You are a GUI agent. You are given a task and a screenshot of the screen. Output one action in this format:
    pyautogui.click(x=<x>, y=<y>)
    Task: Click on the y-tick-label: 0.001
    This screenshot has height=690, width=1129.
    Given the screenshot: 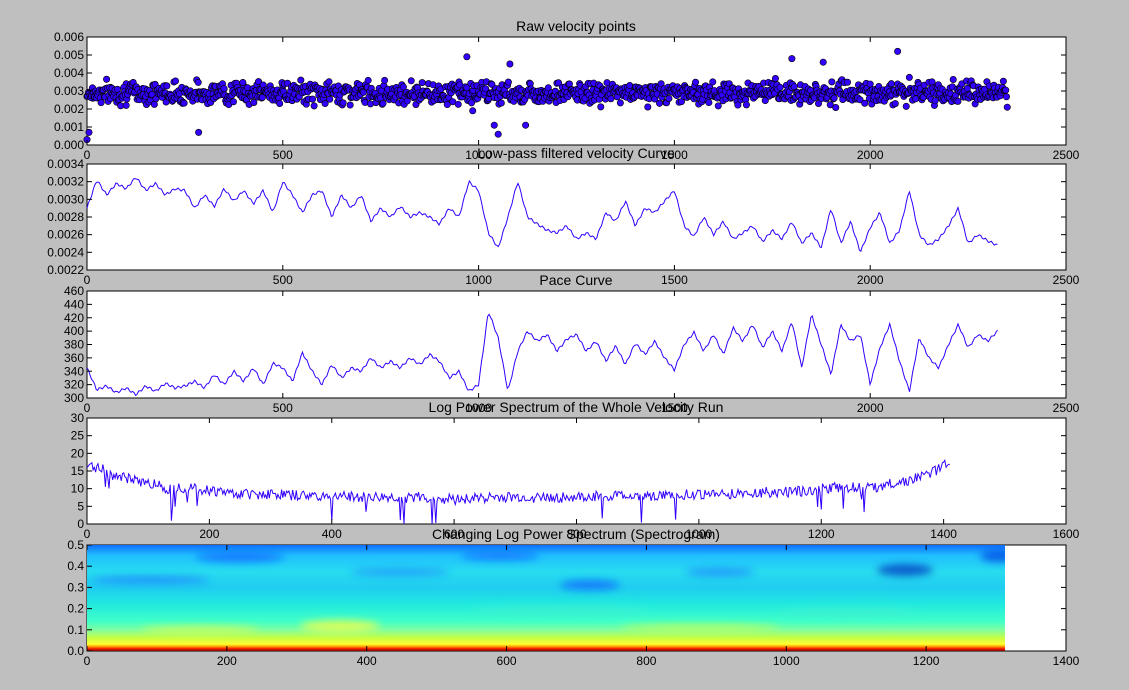 What is the action you would take?
    pyautogui.click(x=69, y=127)
    